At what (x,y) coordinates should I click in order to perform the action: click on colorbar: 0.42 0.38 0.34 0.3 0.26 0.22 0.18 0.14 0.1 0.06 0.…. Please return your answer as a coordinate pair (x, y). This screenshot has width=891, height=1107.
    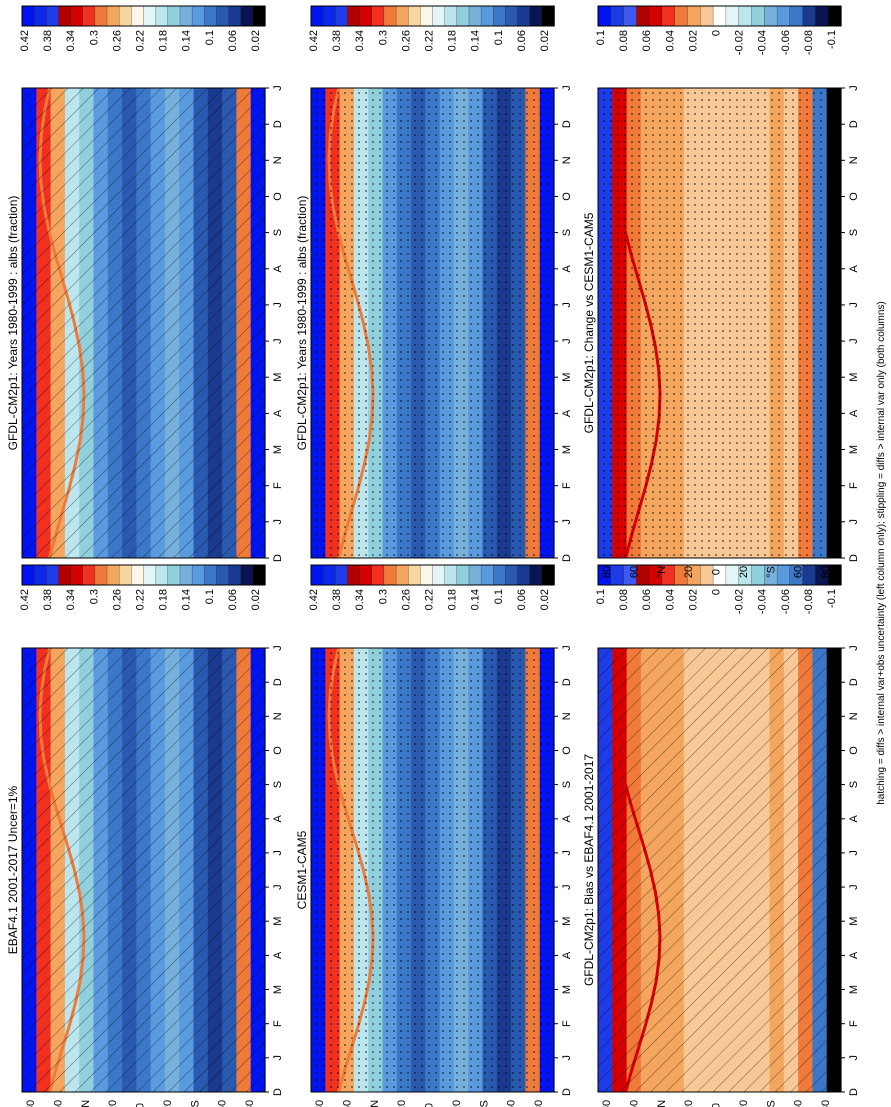
    Looking at the image, I should click on (142, 28).